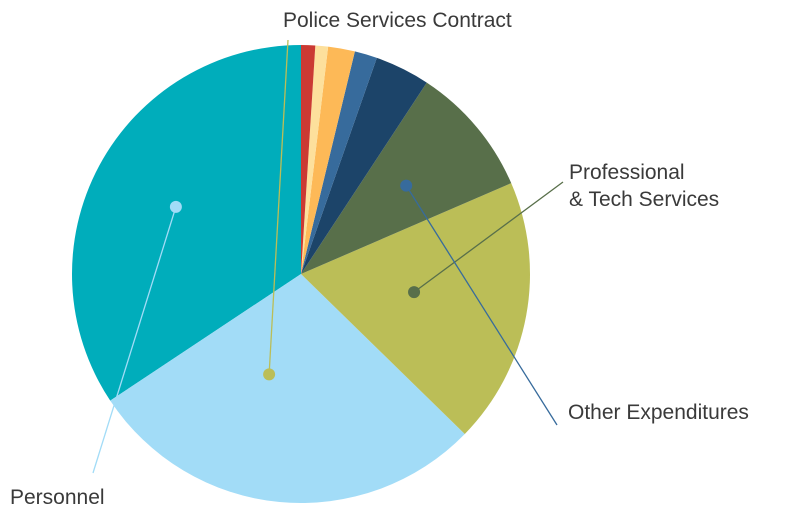 Image resolution: width=792 pixels, height=508 pixels. I want to click on slice-label: Other Expenditures, so click(658, 412).